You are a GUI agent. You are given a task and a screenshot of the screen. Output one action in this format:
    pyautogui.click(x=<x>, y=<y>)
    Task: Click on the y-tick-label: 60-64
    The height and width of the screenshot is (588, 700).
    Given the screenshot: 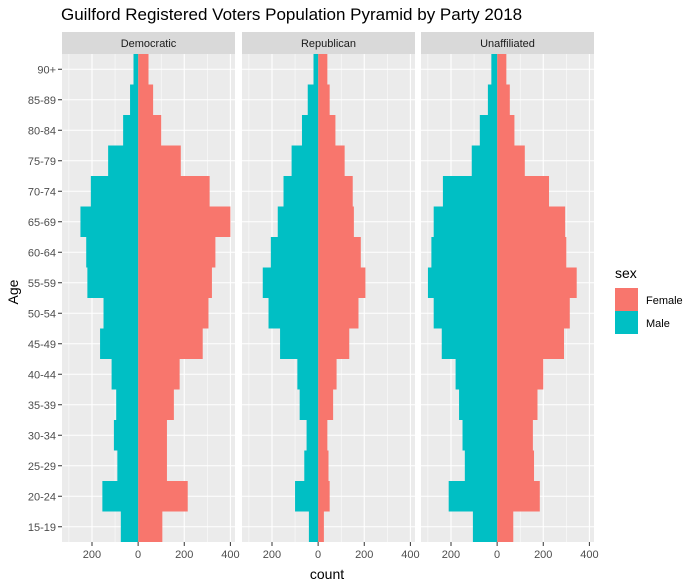 What is the action you would take?
    pyautogui.click(x=42, y=253)
    